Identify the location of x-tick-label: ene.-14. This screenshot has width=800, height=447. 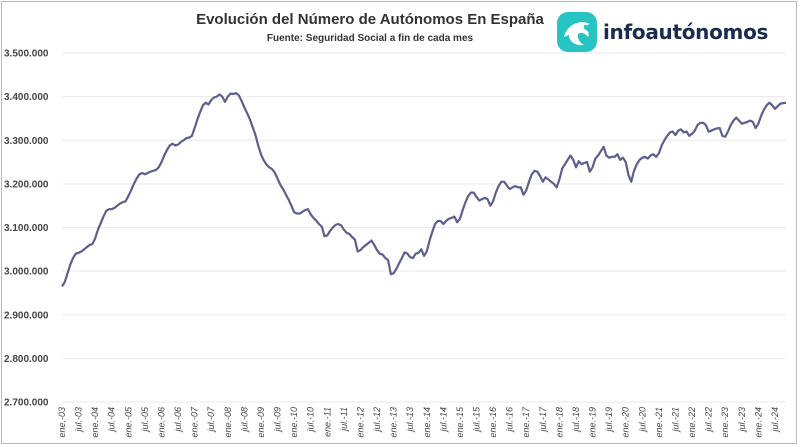
(427, 422).